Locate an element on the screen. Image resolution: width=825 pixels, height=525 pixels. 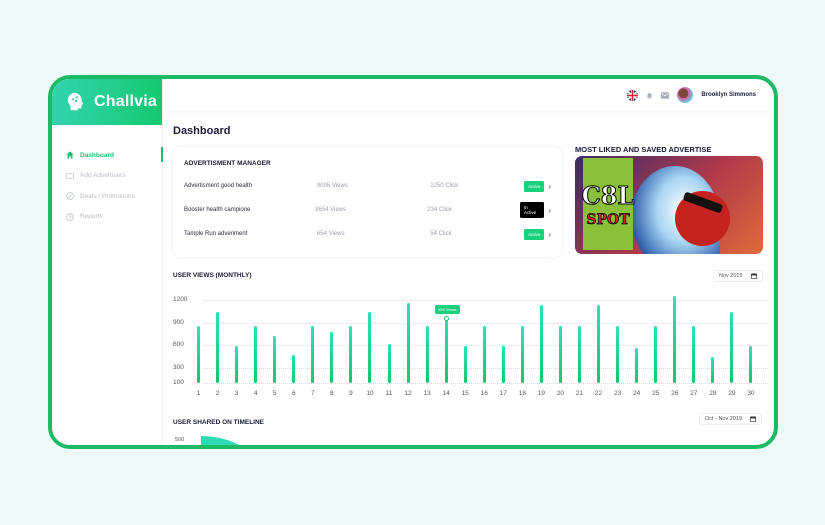
x-axis-tick: 1 is located at coordinates (198, 393).